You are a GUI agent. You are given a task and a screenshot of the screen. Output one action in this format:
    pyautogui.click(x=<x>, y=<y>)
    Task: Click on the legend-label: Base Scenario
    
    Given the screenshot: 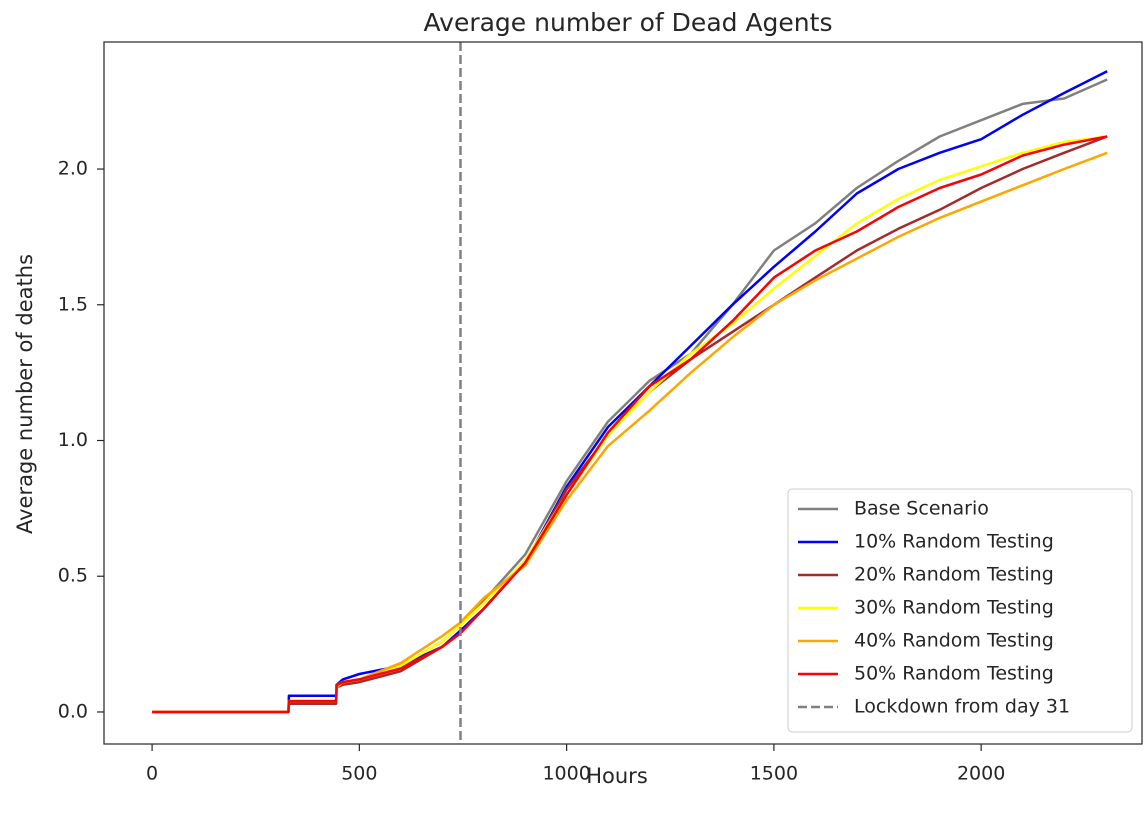 What is the action you would take?
    pyautogui.click(x=921, y=509)
    